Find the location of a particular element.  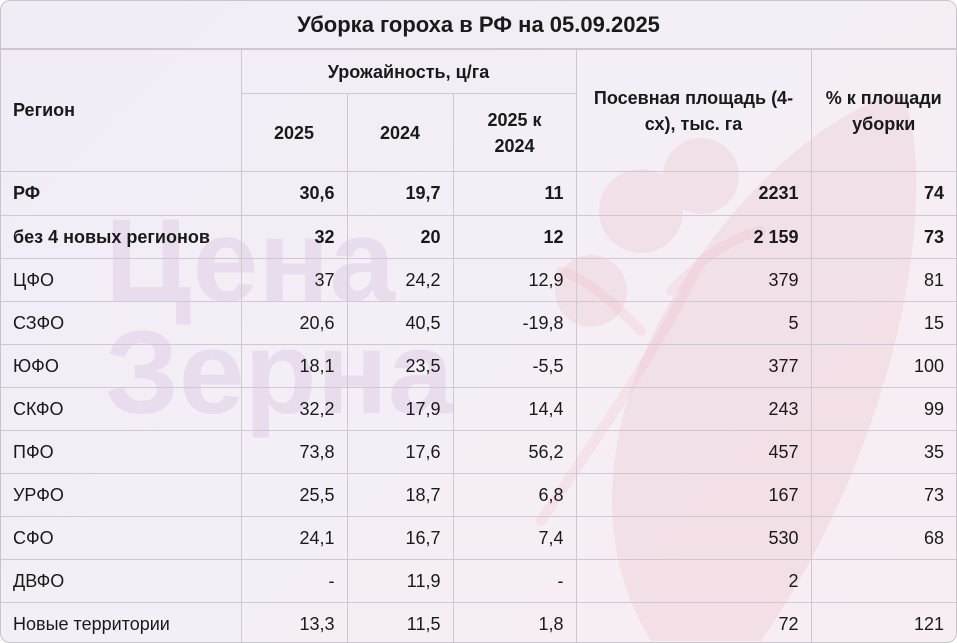

header-sown-area: Посевная площадь (4-сх), тыс. га is located at coordinates (693, 110).